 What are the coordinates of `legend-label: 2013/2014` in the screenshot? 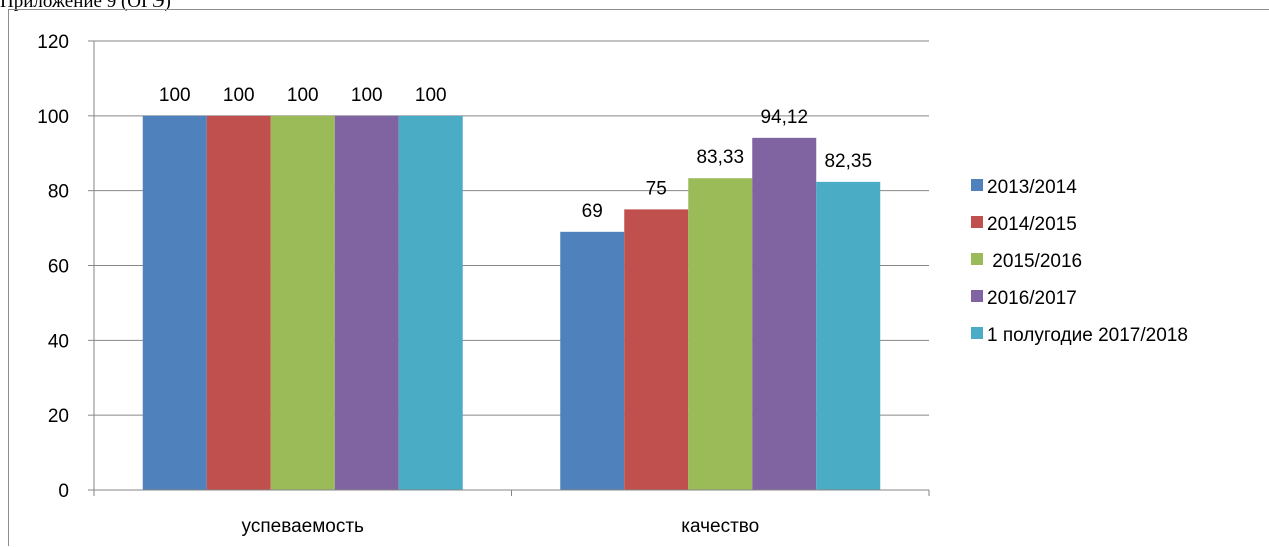 It's located at (1032, 187).